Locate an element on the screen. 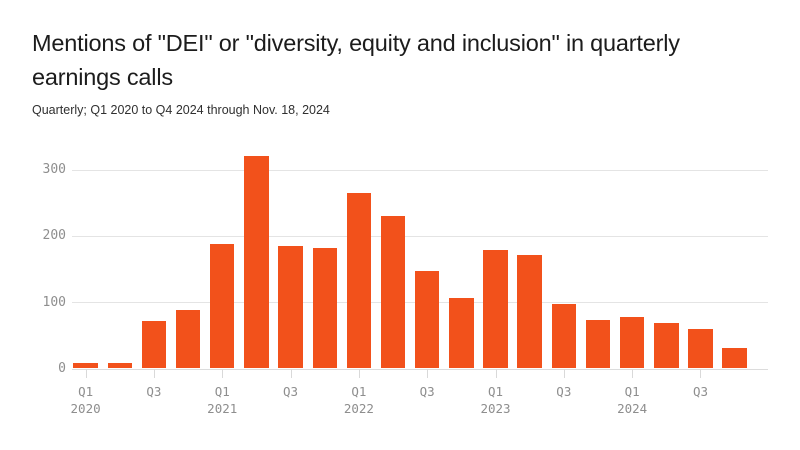 This screenshot has width=800, height=450. bar-q1-2024 is located at coordinates (632, 343).